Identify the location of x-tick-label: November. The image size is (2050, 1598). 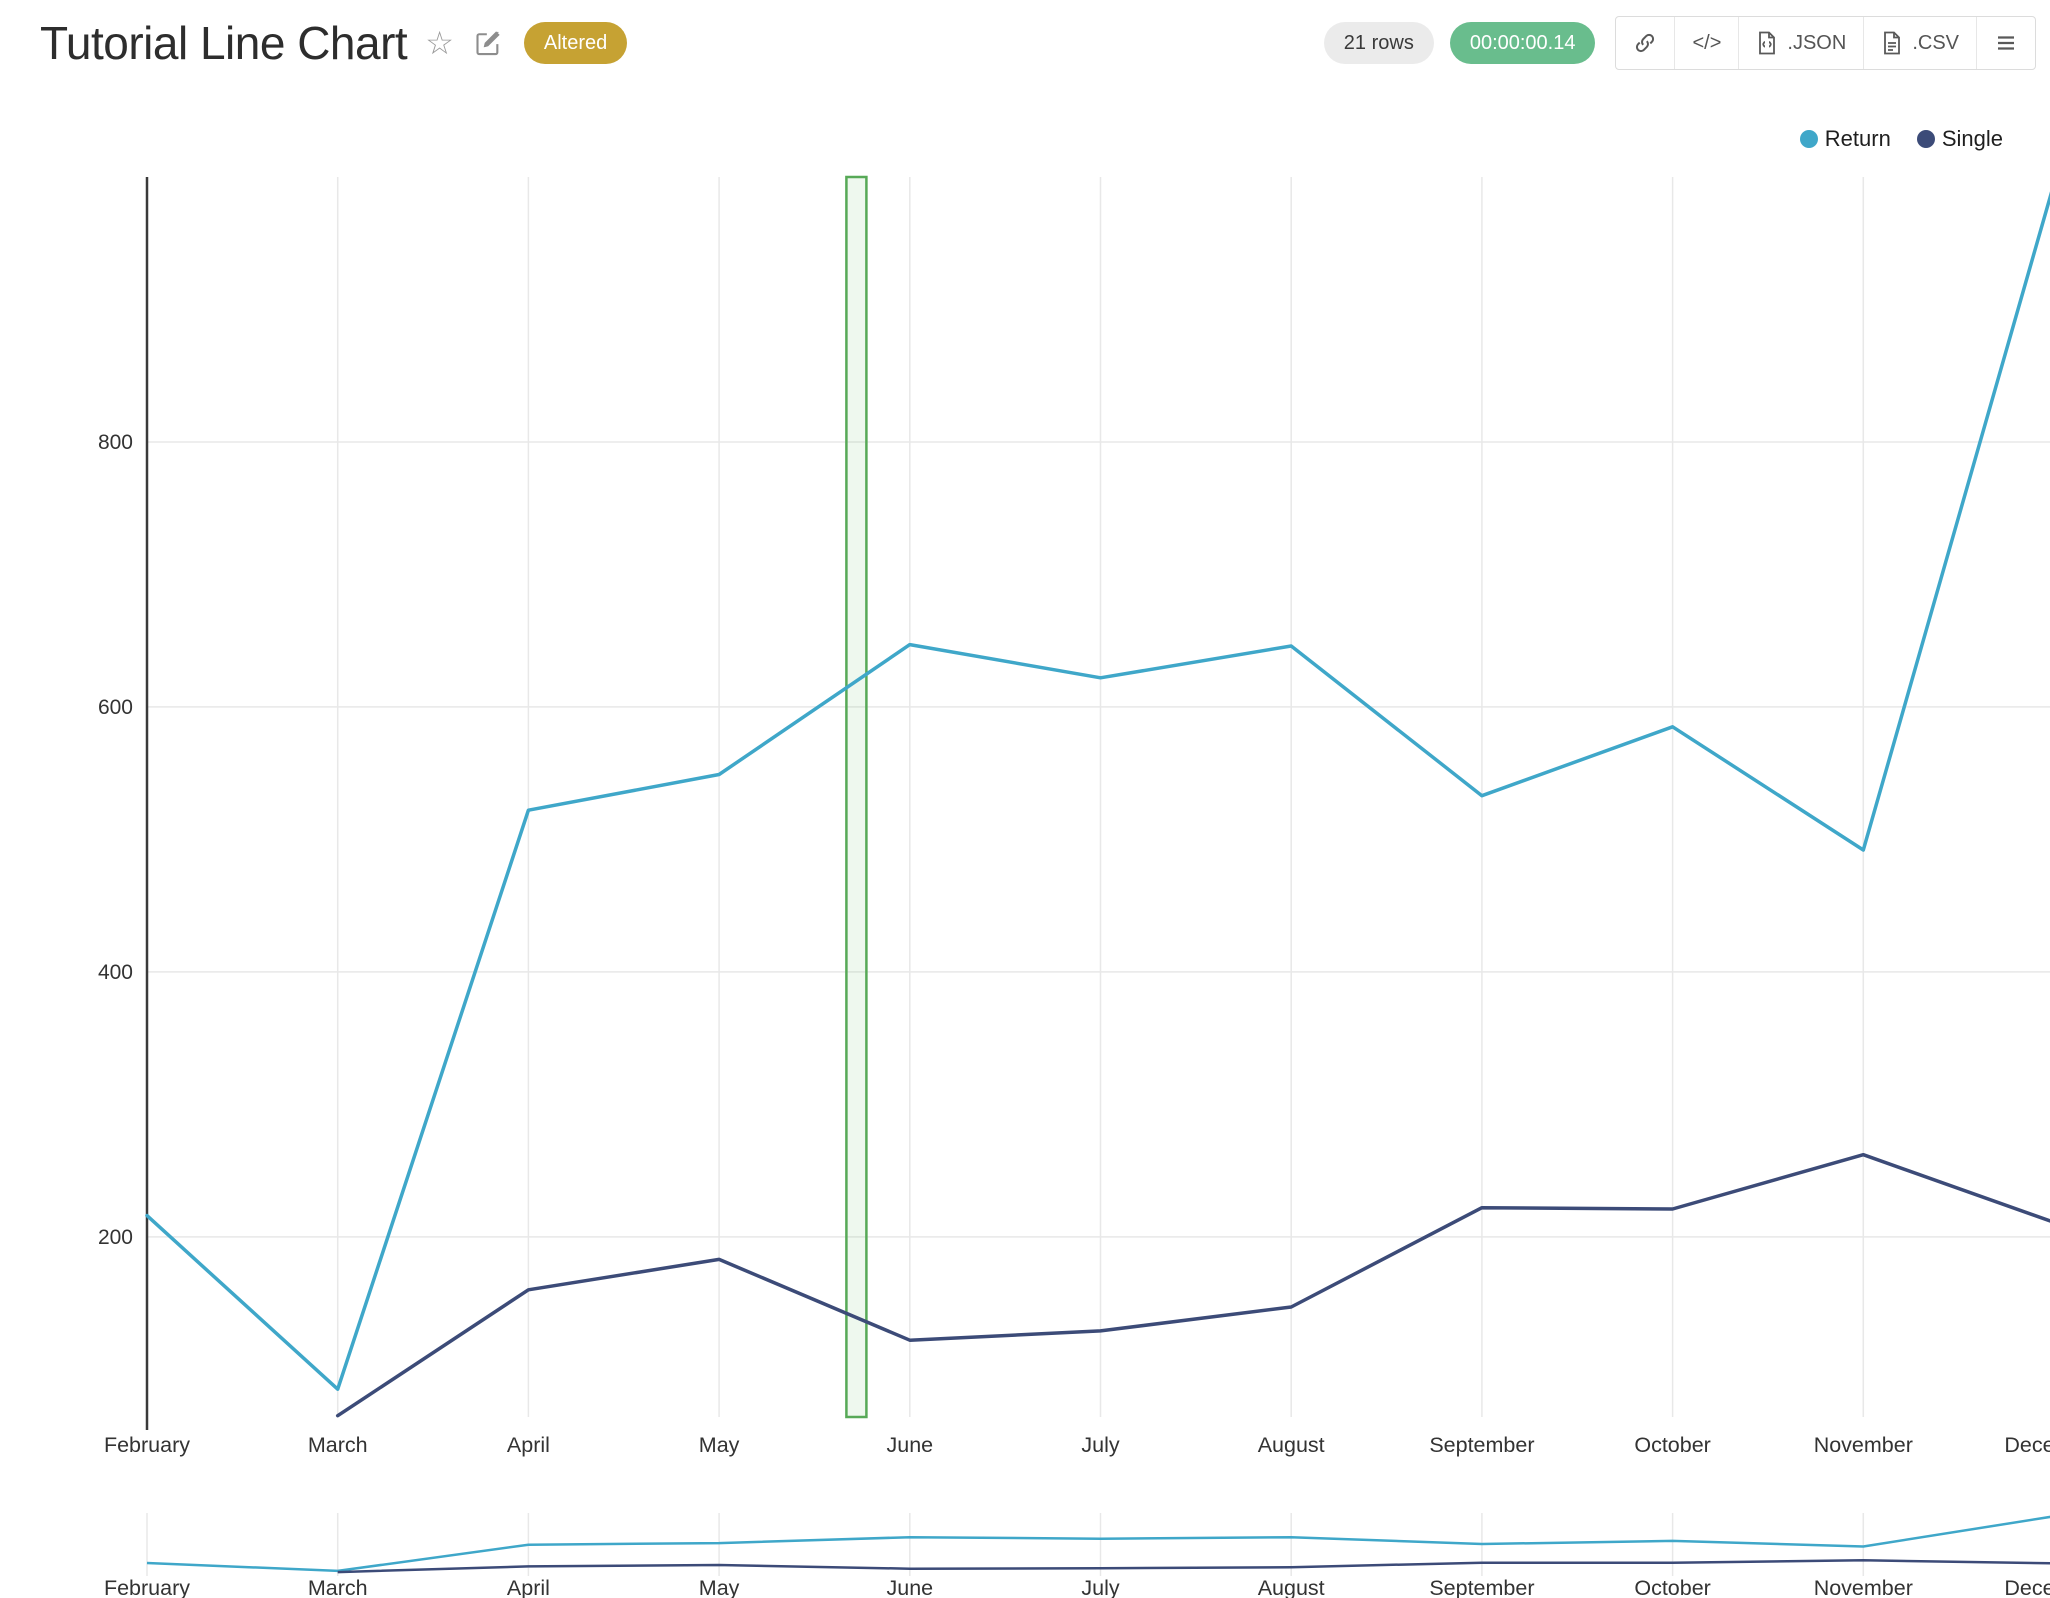
(1863, 1445).